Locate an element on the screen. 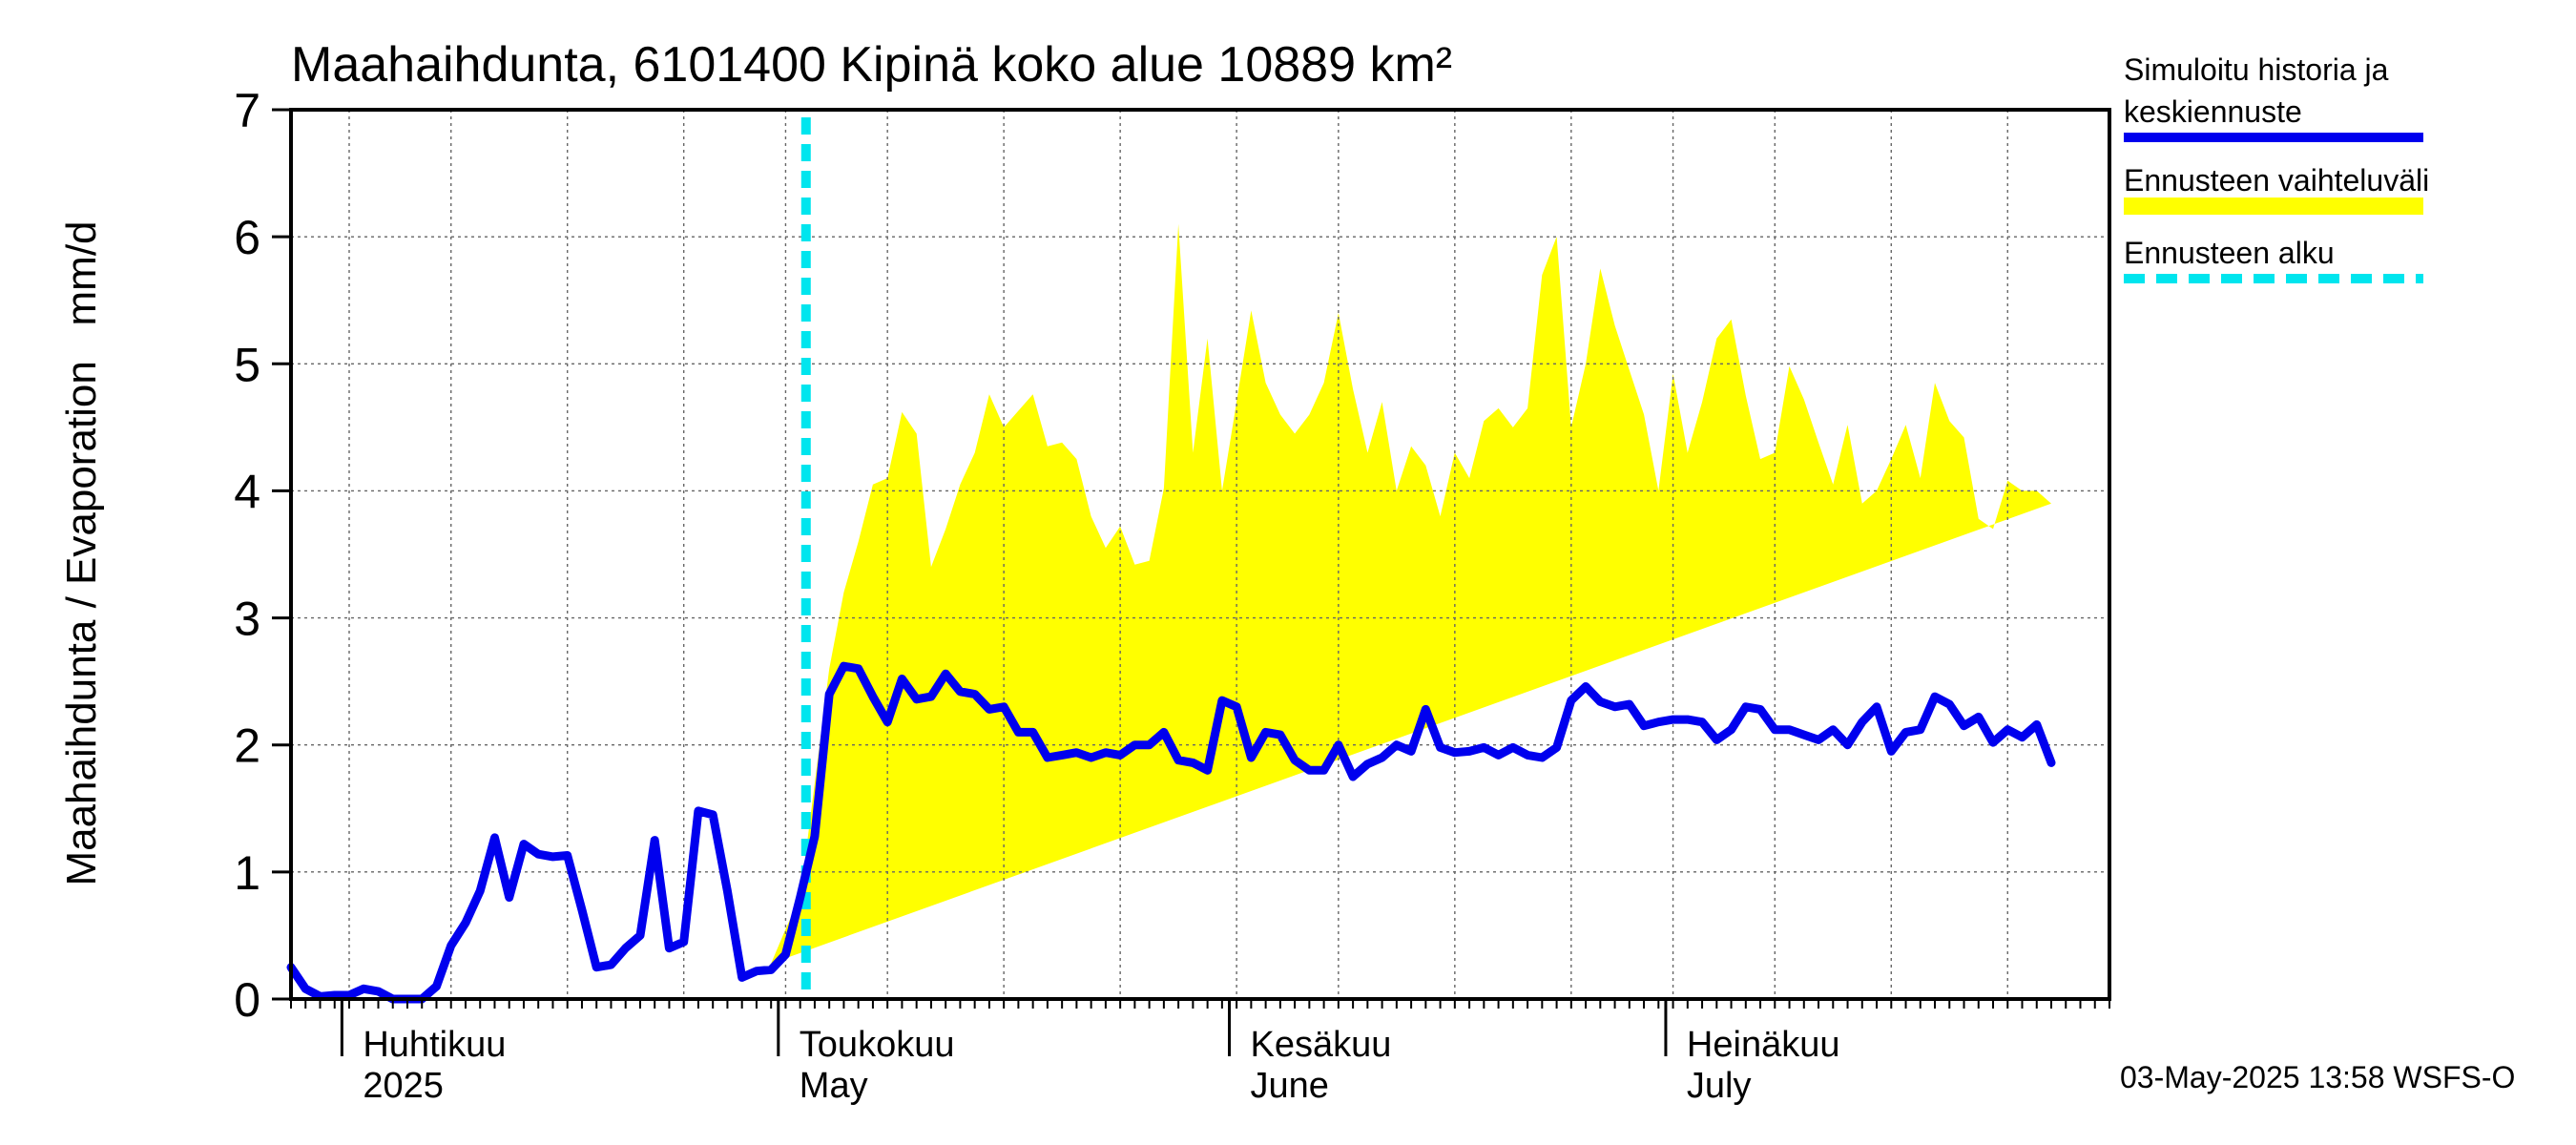 Image resolution: width=2576 pixels, height=1145 pixels. y-tick-label: 0 is located at coordinates (247, 1000).